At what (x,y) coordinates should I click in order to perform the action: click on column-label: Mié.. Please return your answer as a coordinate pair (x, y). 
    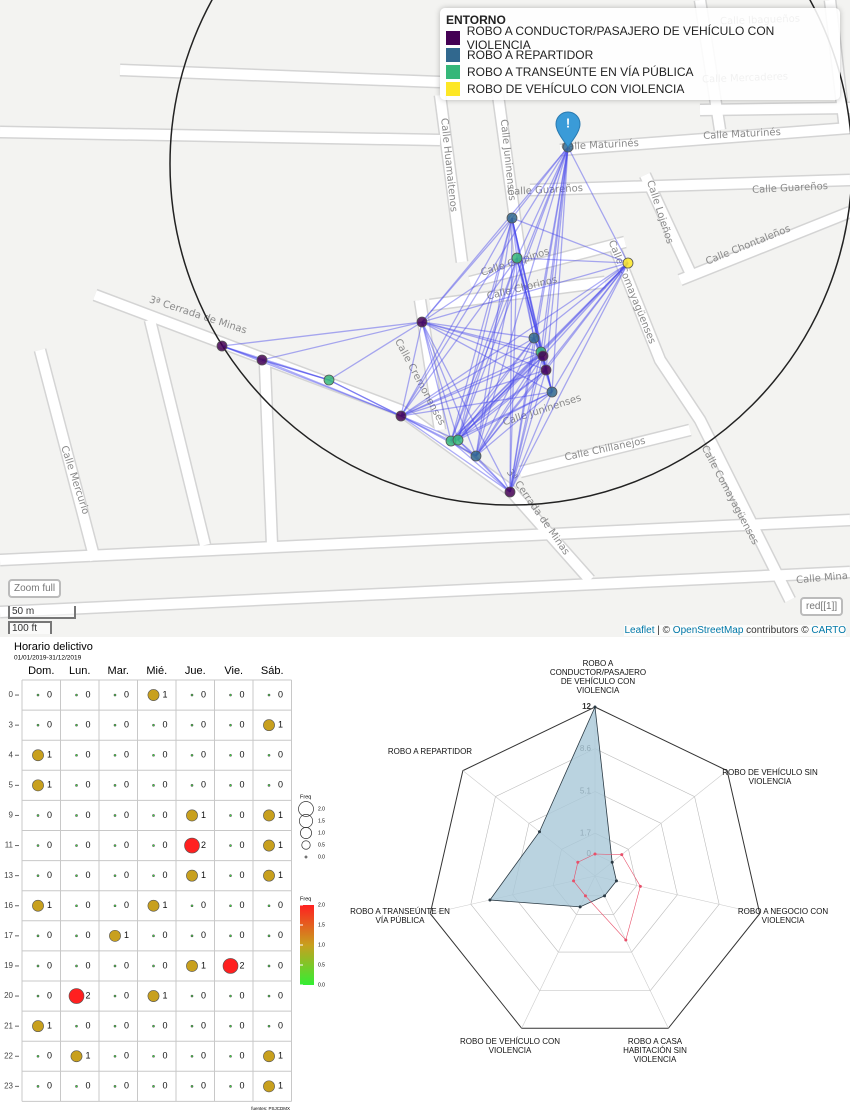
    Looking at the image, I should click on (156, 671).